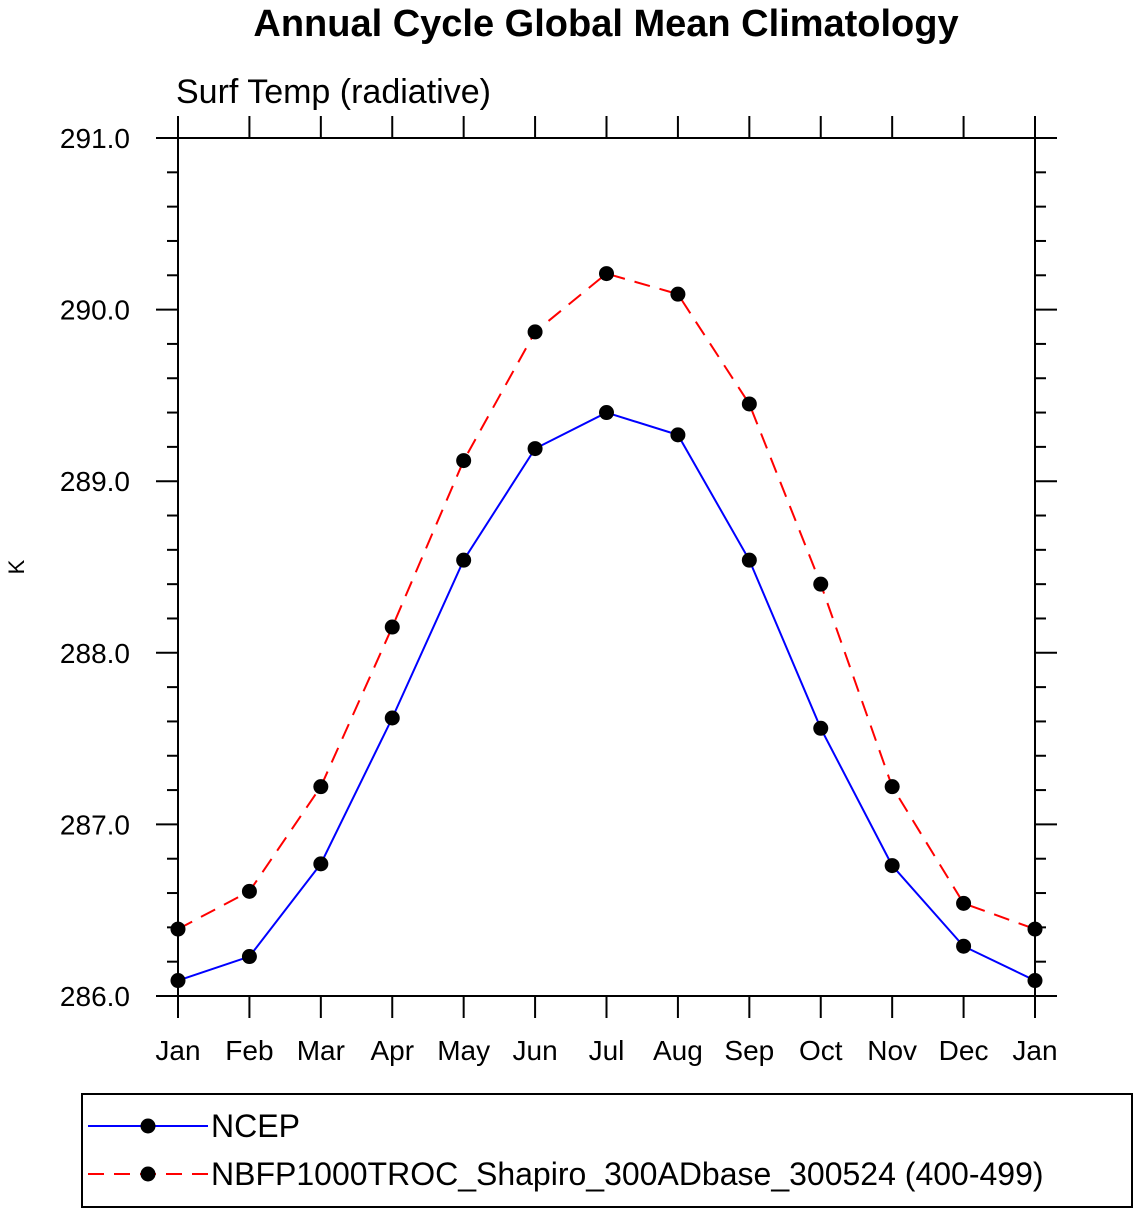  I want to click on y-tick-label: 289.0, so click(95, 481).